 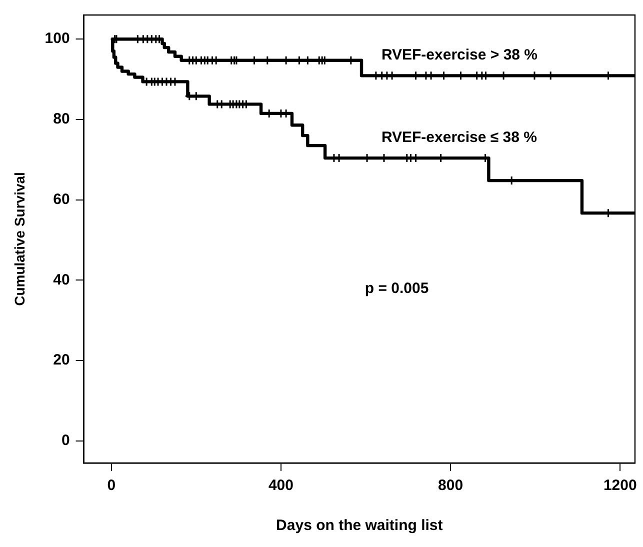 I want to click on y-tick-label: 60, so click(x=61, y=199).